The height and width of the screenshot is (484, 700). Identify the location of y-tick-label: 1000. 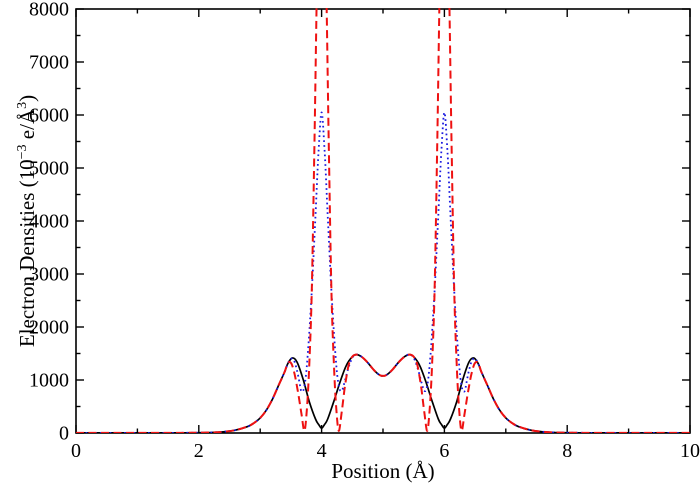
(49, 381).